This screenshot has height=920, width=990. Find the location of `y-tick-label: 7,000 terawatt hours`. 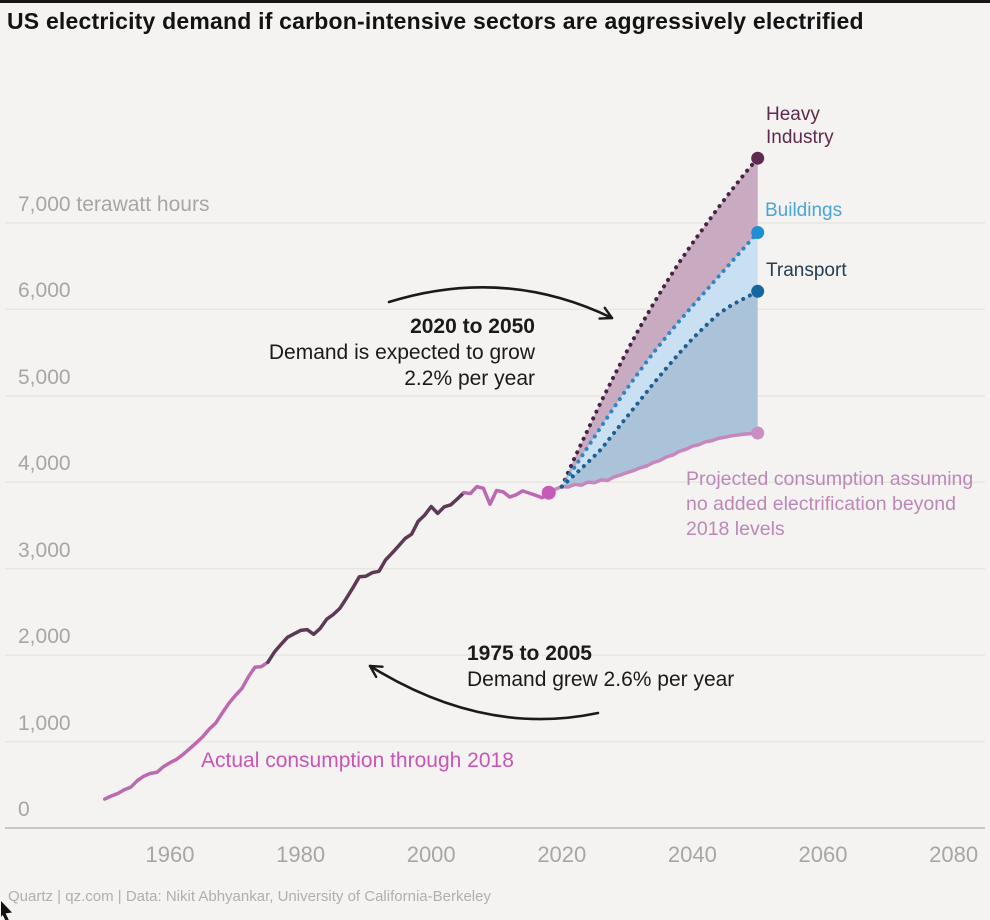

y-tick-label: 7,000 terawatt hours is located at coordinates (114, 204).